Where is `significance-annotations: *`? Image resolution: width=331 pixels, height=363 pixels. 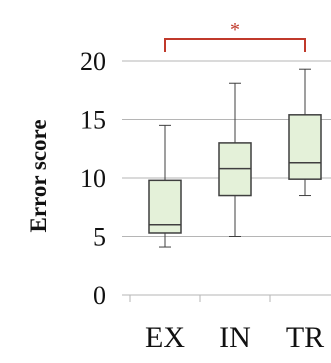
significance-annotations: * is located at coordinates (235, 35).